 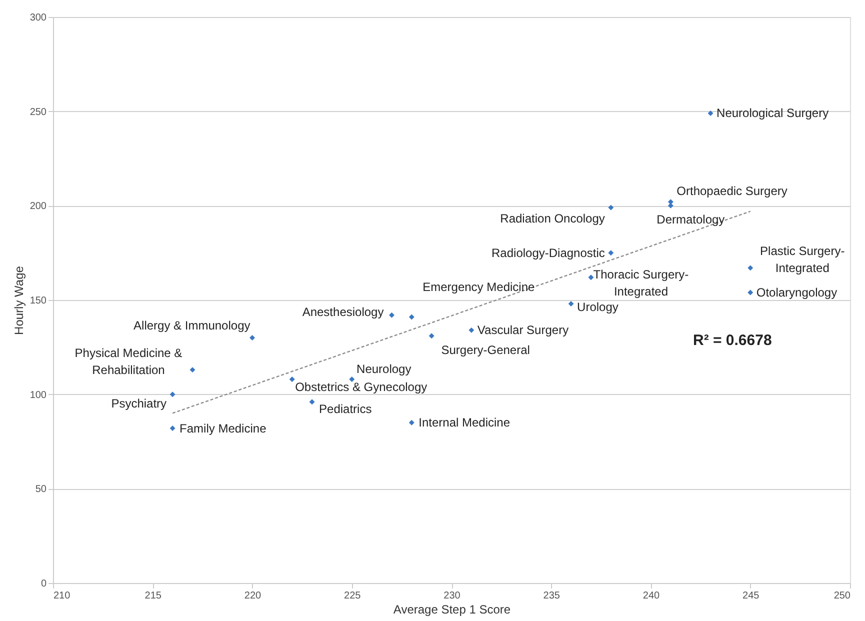 I want to click on annotation: Psychiatry, so click(x=139, y=403).